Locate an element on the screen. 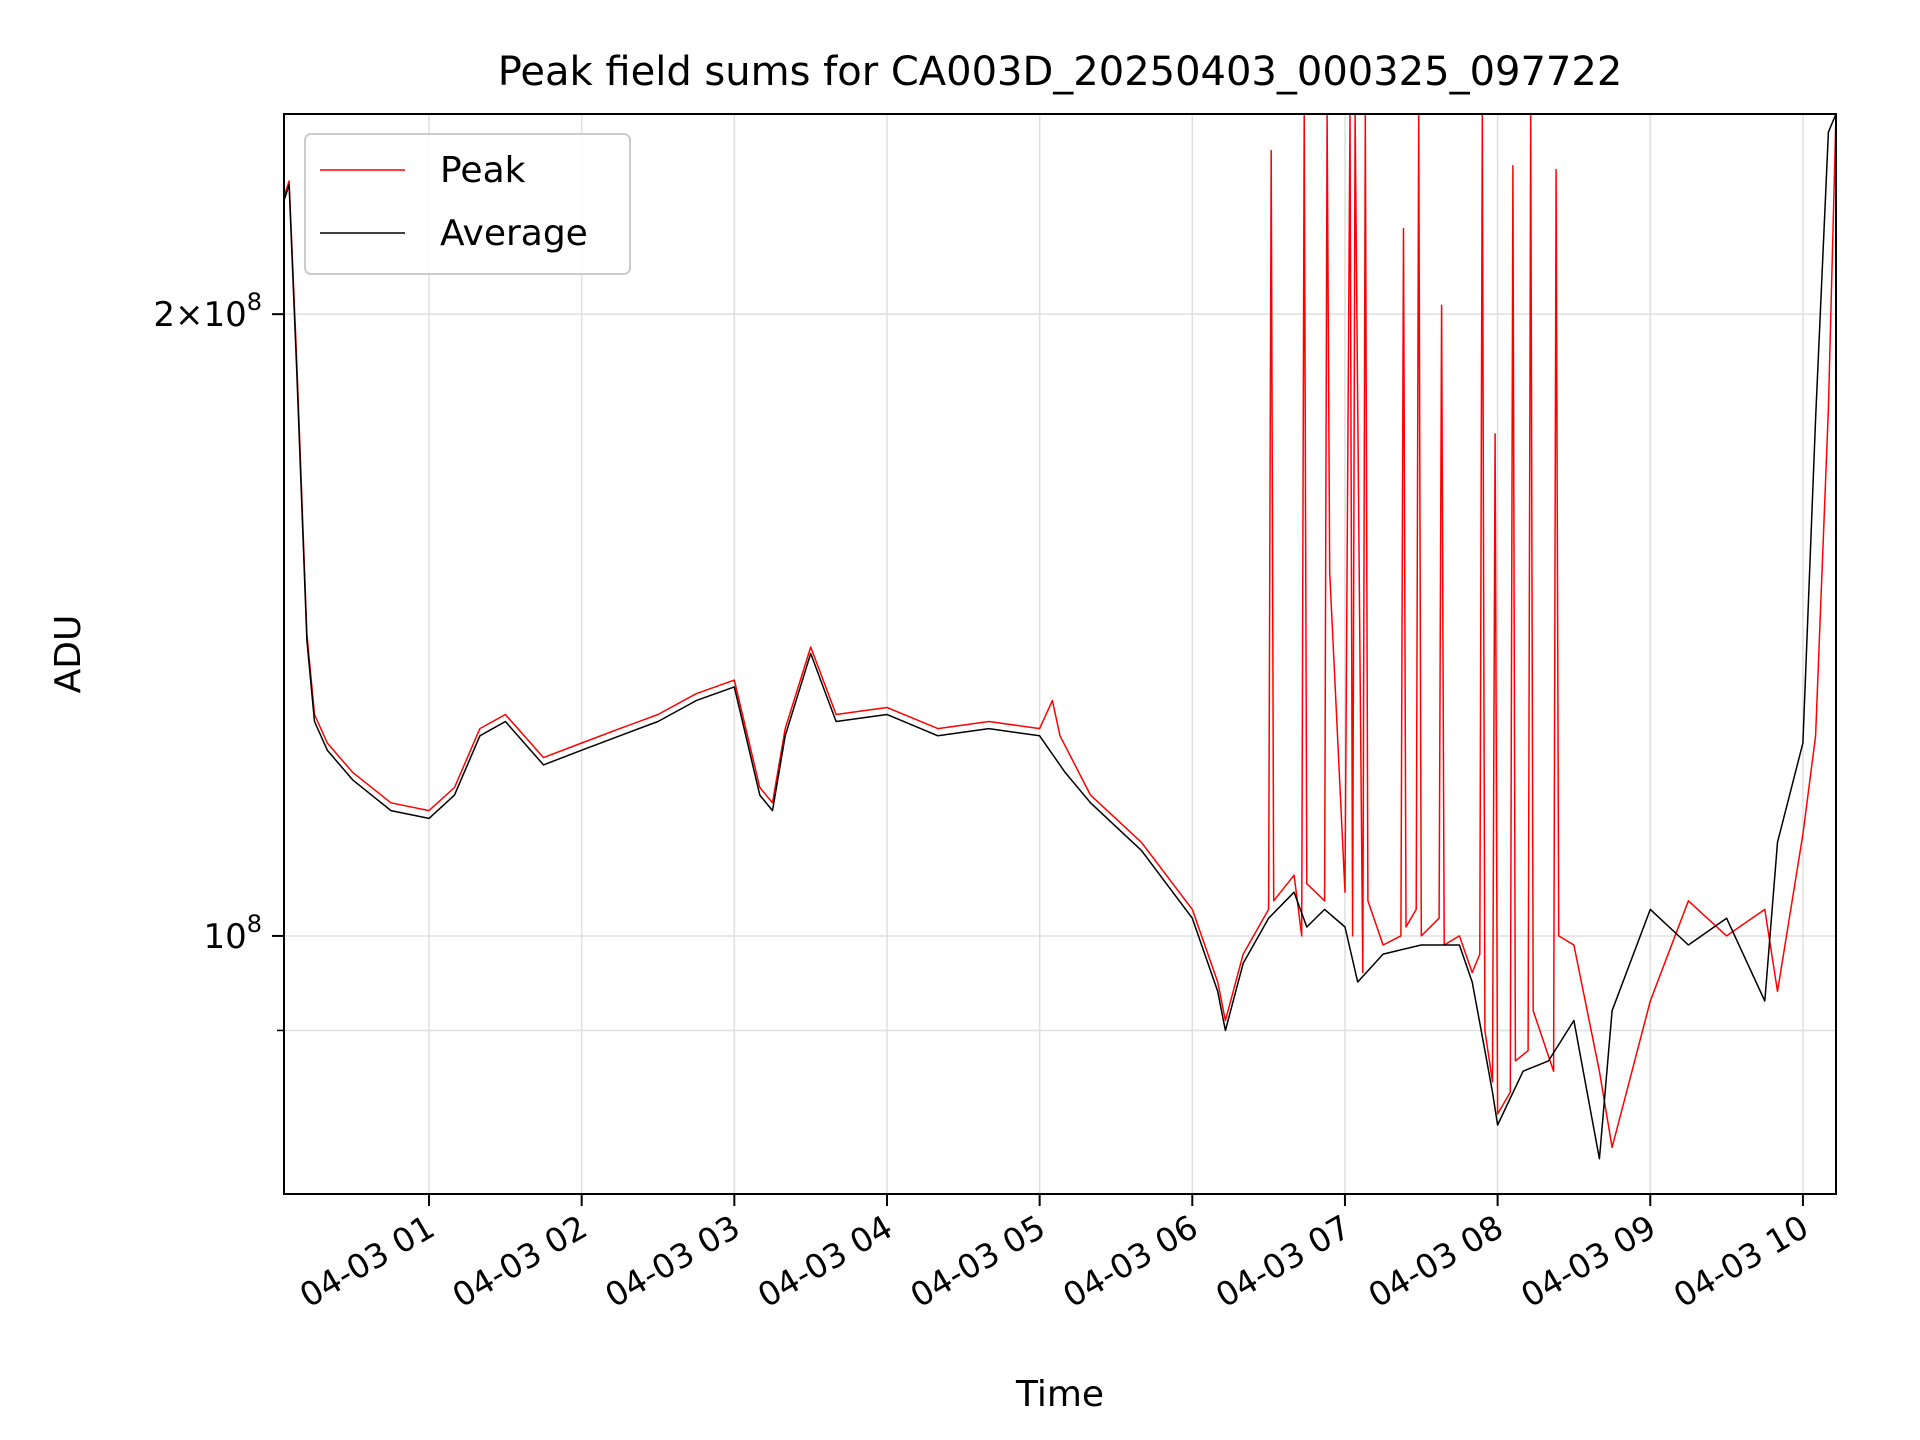  y-axis-label: ADU is located at coordinates (68, 654).